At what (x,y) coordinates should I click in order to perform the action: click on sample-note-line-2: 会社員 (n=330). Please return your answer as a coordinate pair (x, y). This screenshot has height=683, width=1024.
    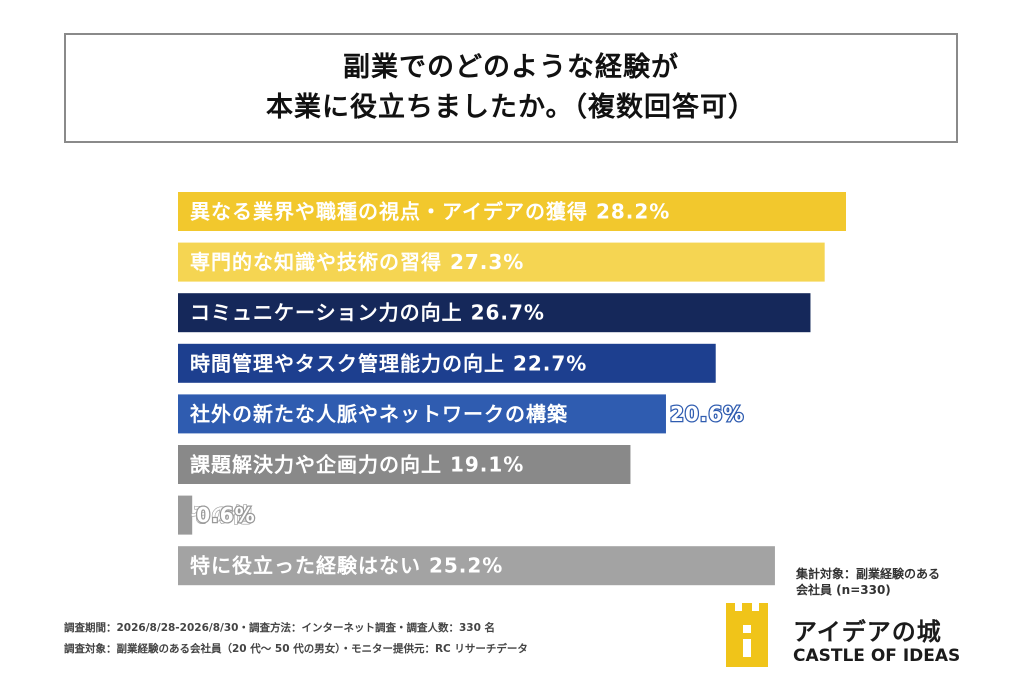
    Looking at the image, I should click on (843, 590).